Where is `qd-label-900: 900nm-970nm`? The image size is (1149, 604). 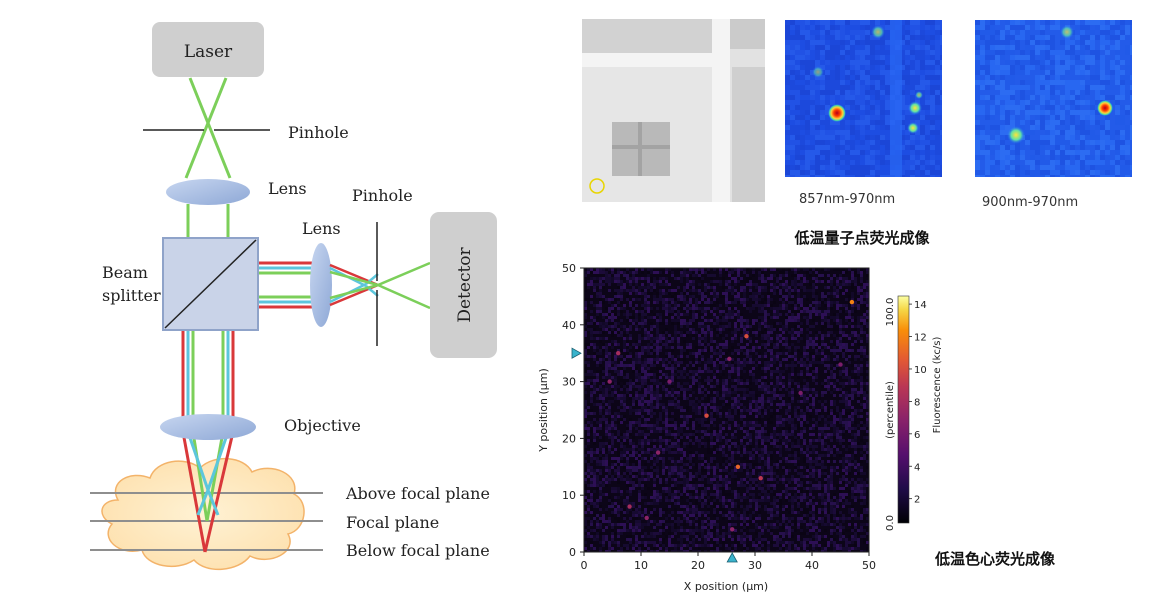 qd-label-900: 900nm-970nm is located at coordinates (1030, 202).